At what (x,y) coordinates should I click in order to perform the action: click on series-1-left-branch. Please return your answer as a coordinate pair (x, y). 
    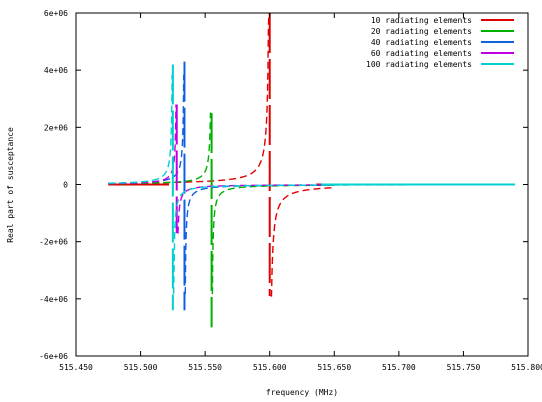
    Looking at the image, I should click on (189, 98).